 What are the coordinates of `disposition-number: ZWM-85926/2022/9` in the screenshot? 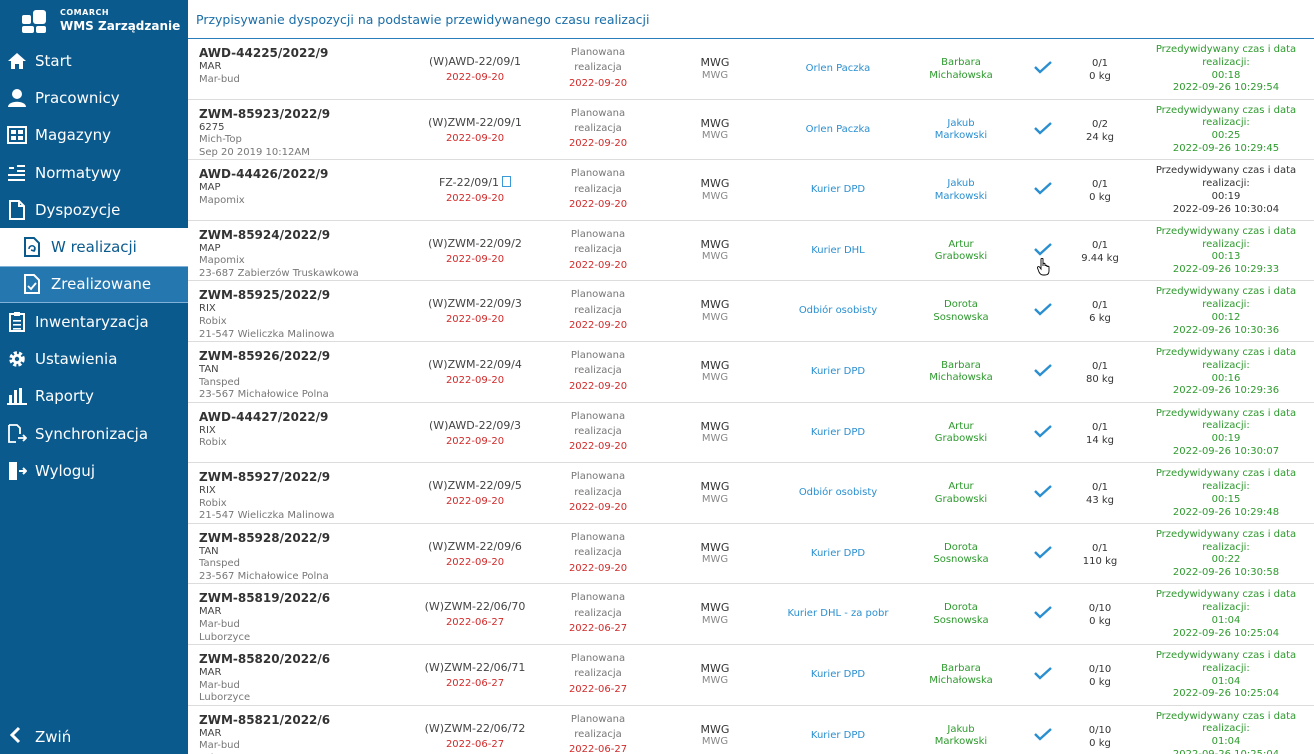 It's located at (265, 355).